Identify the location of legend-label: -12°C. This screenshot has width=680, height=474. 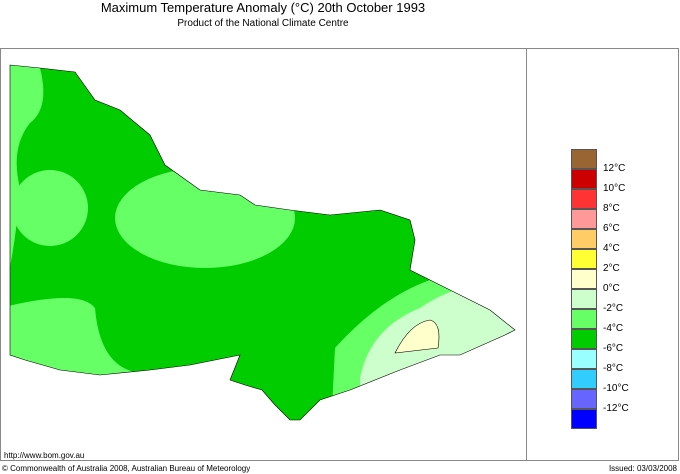
(616, 408).